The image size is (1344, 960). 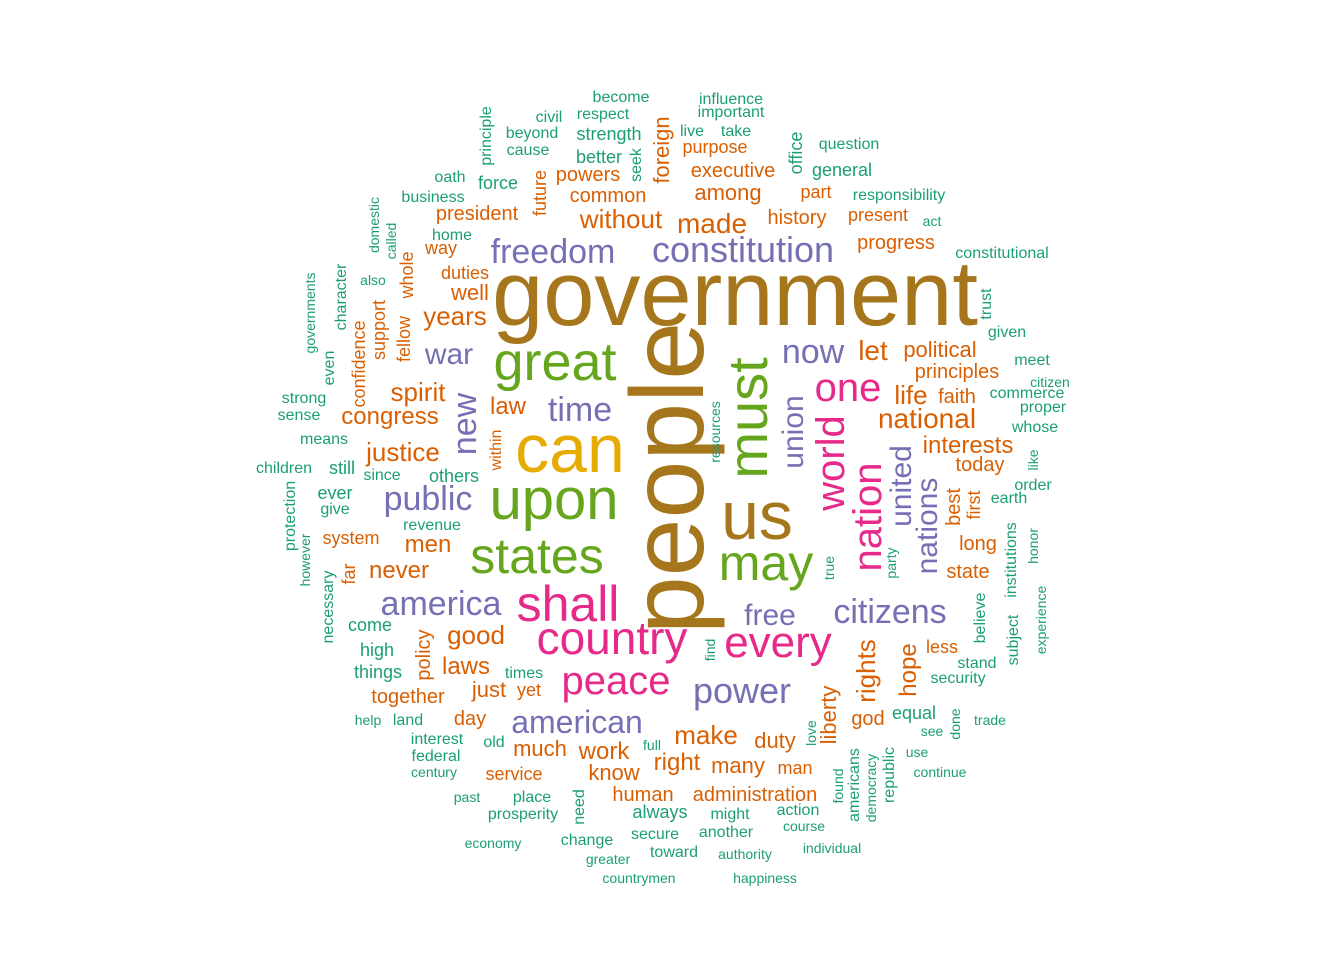 What do you see at coordinates (609, 134) in the screenshot?
I see `cloud-word-strength: strength` at bounding box center [609, 134].